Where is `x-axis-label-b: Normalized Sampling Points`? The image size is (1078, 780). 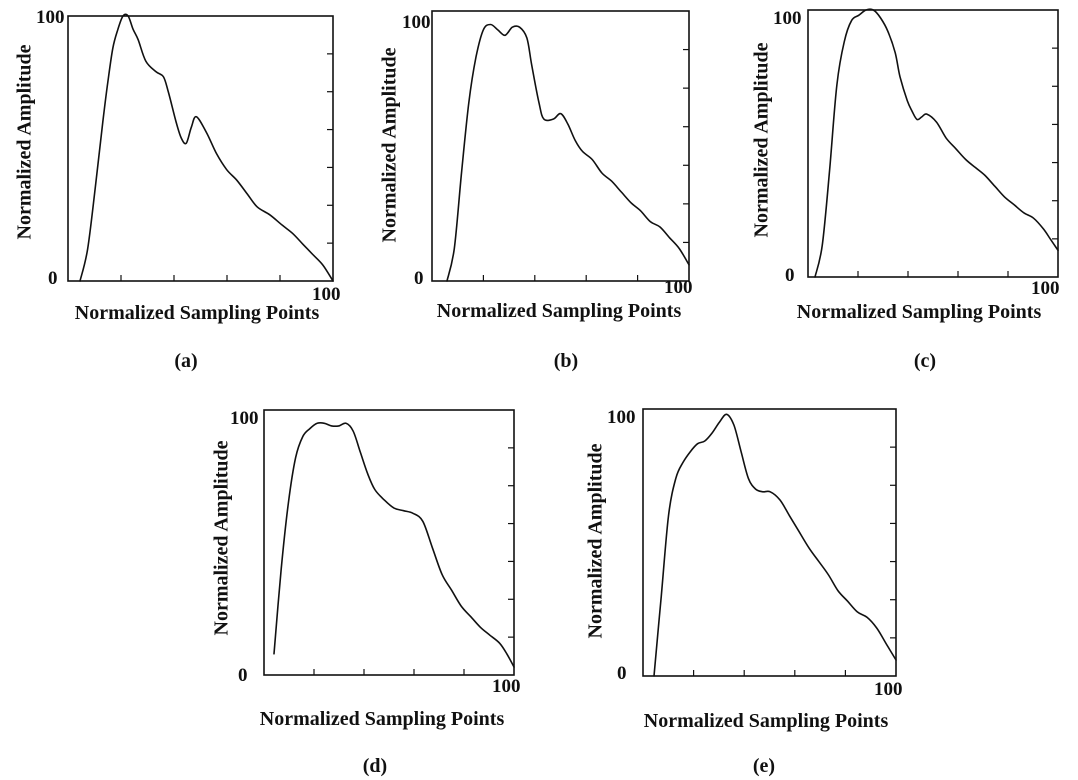
x-axis-label-b: Normalized Sampling Points is located at coordinates (559, 311).